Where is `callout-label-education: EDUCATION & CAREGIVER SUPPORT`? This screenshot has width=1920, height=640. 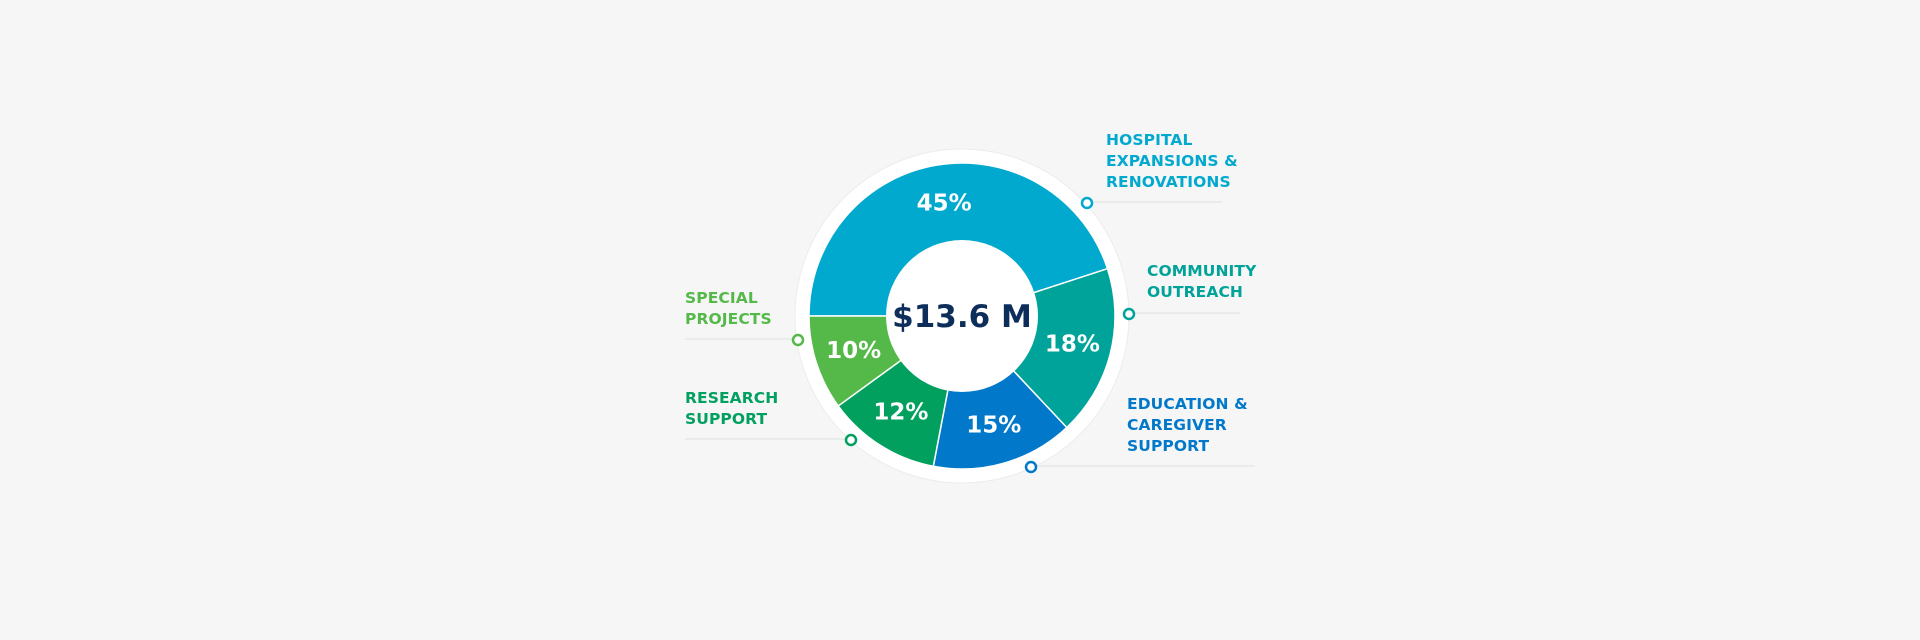 callout-label-education: EDUCATION & CAREGIVER SUPPORT is located at coordinates (1187, 425).